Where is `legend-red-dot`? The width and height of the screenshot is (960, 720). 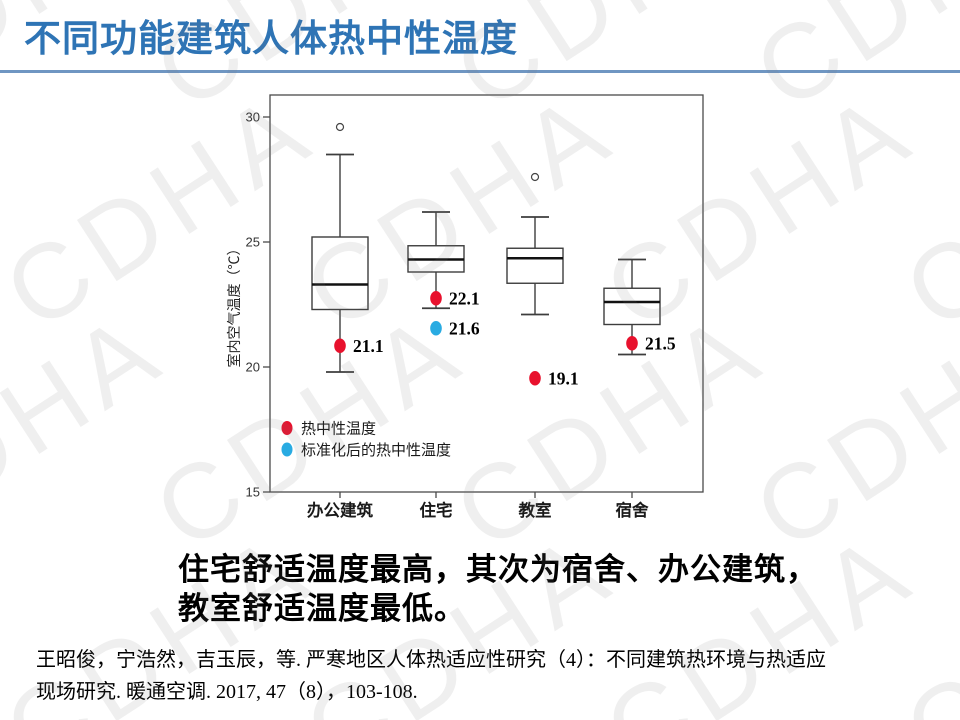 legend-red-dot is located at coordinates (287, 428).